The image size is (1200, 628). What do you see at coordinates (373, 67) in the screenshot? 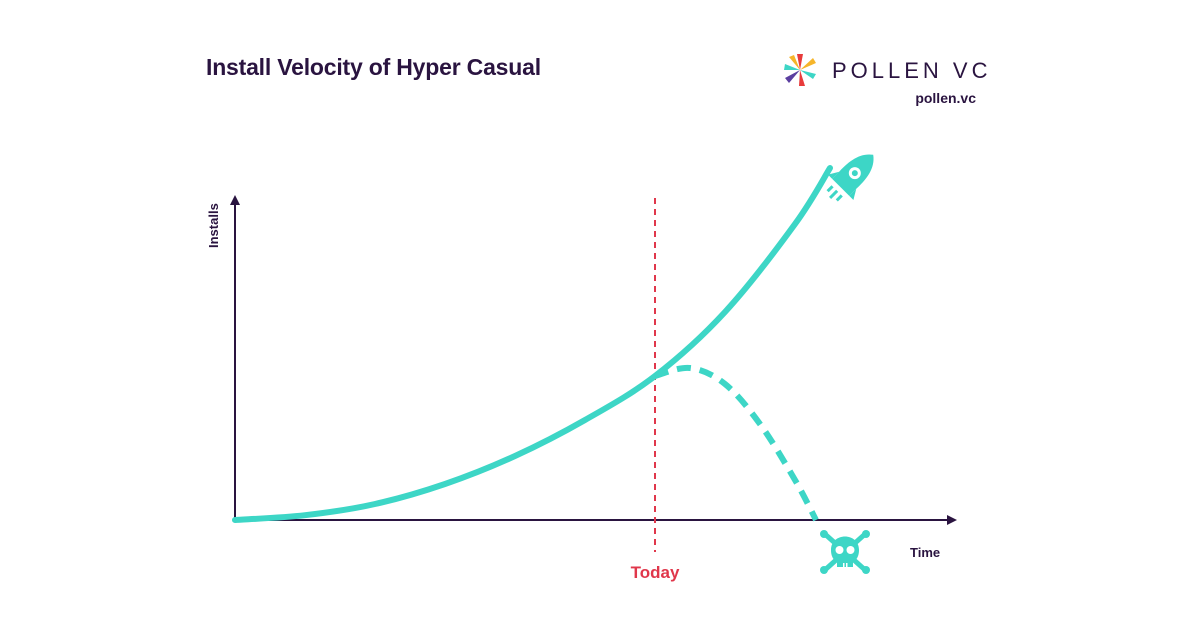
I see `chart-title: Install Velocity of Hyper Casual` at bounding box center [373, 67].